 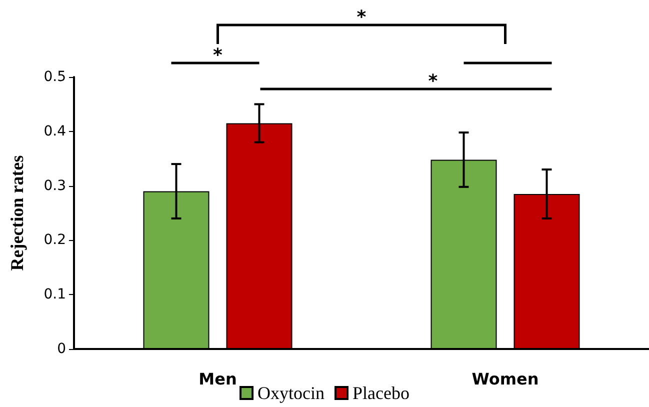 What do you see at coordinates (217, 379) in the screenshot?
I see `x-tick-label: Men` at bounding box center [217, 379].